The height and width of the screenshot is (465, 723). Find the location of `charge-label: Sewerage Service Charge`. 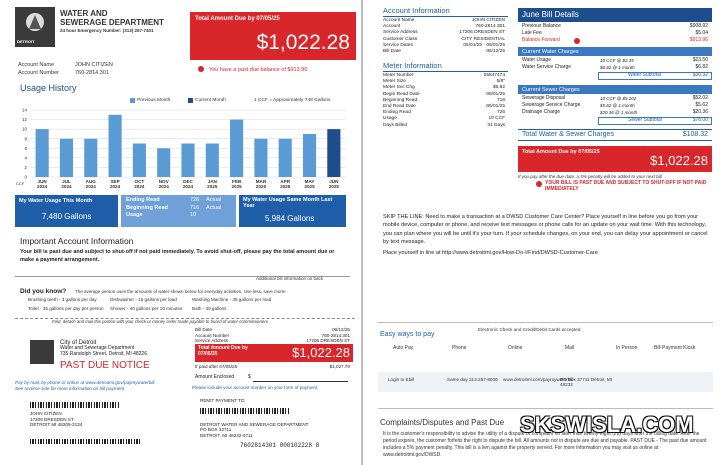

charge-label: Sewerage Service Charge is located at coordinates (551, 105).